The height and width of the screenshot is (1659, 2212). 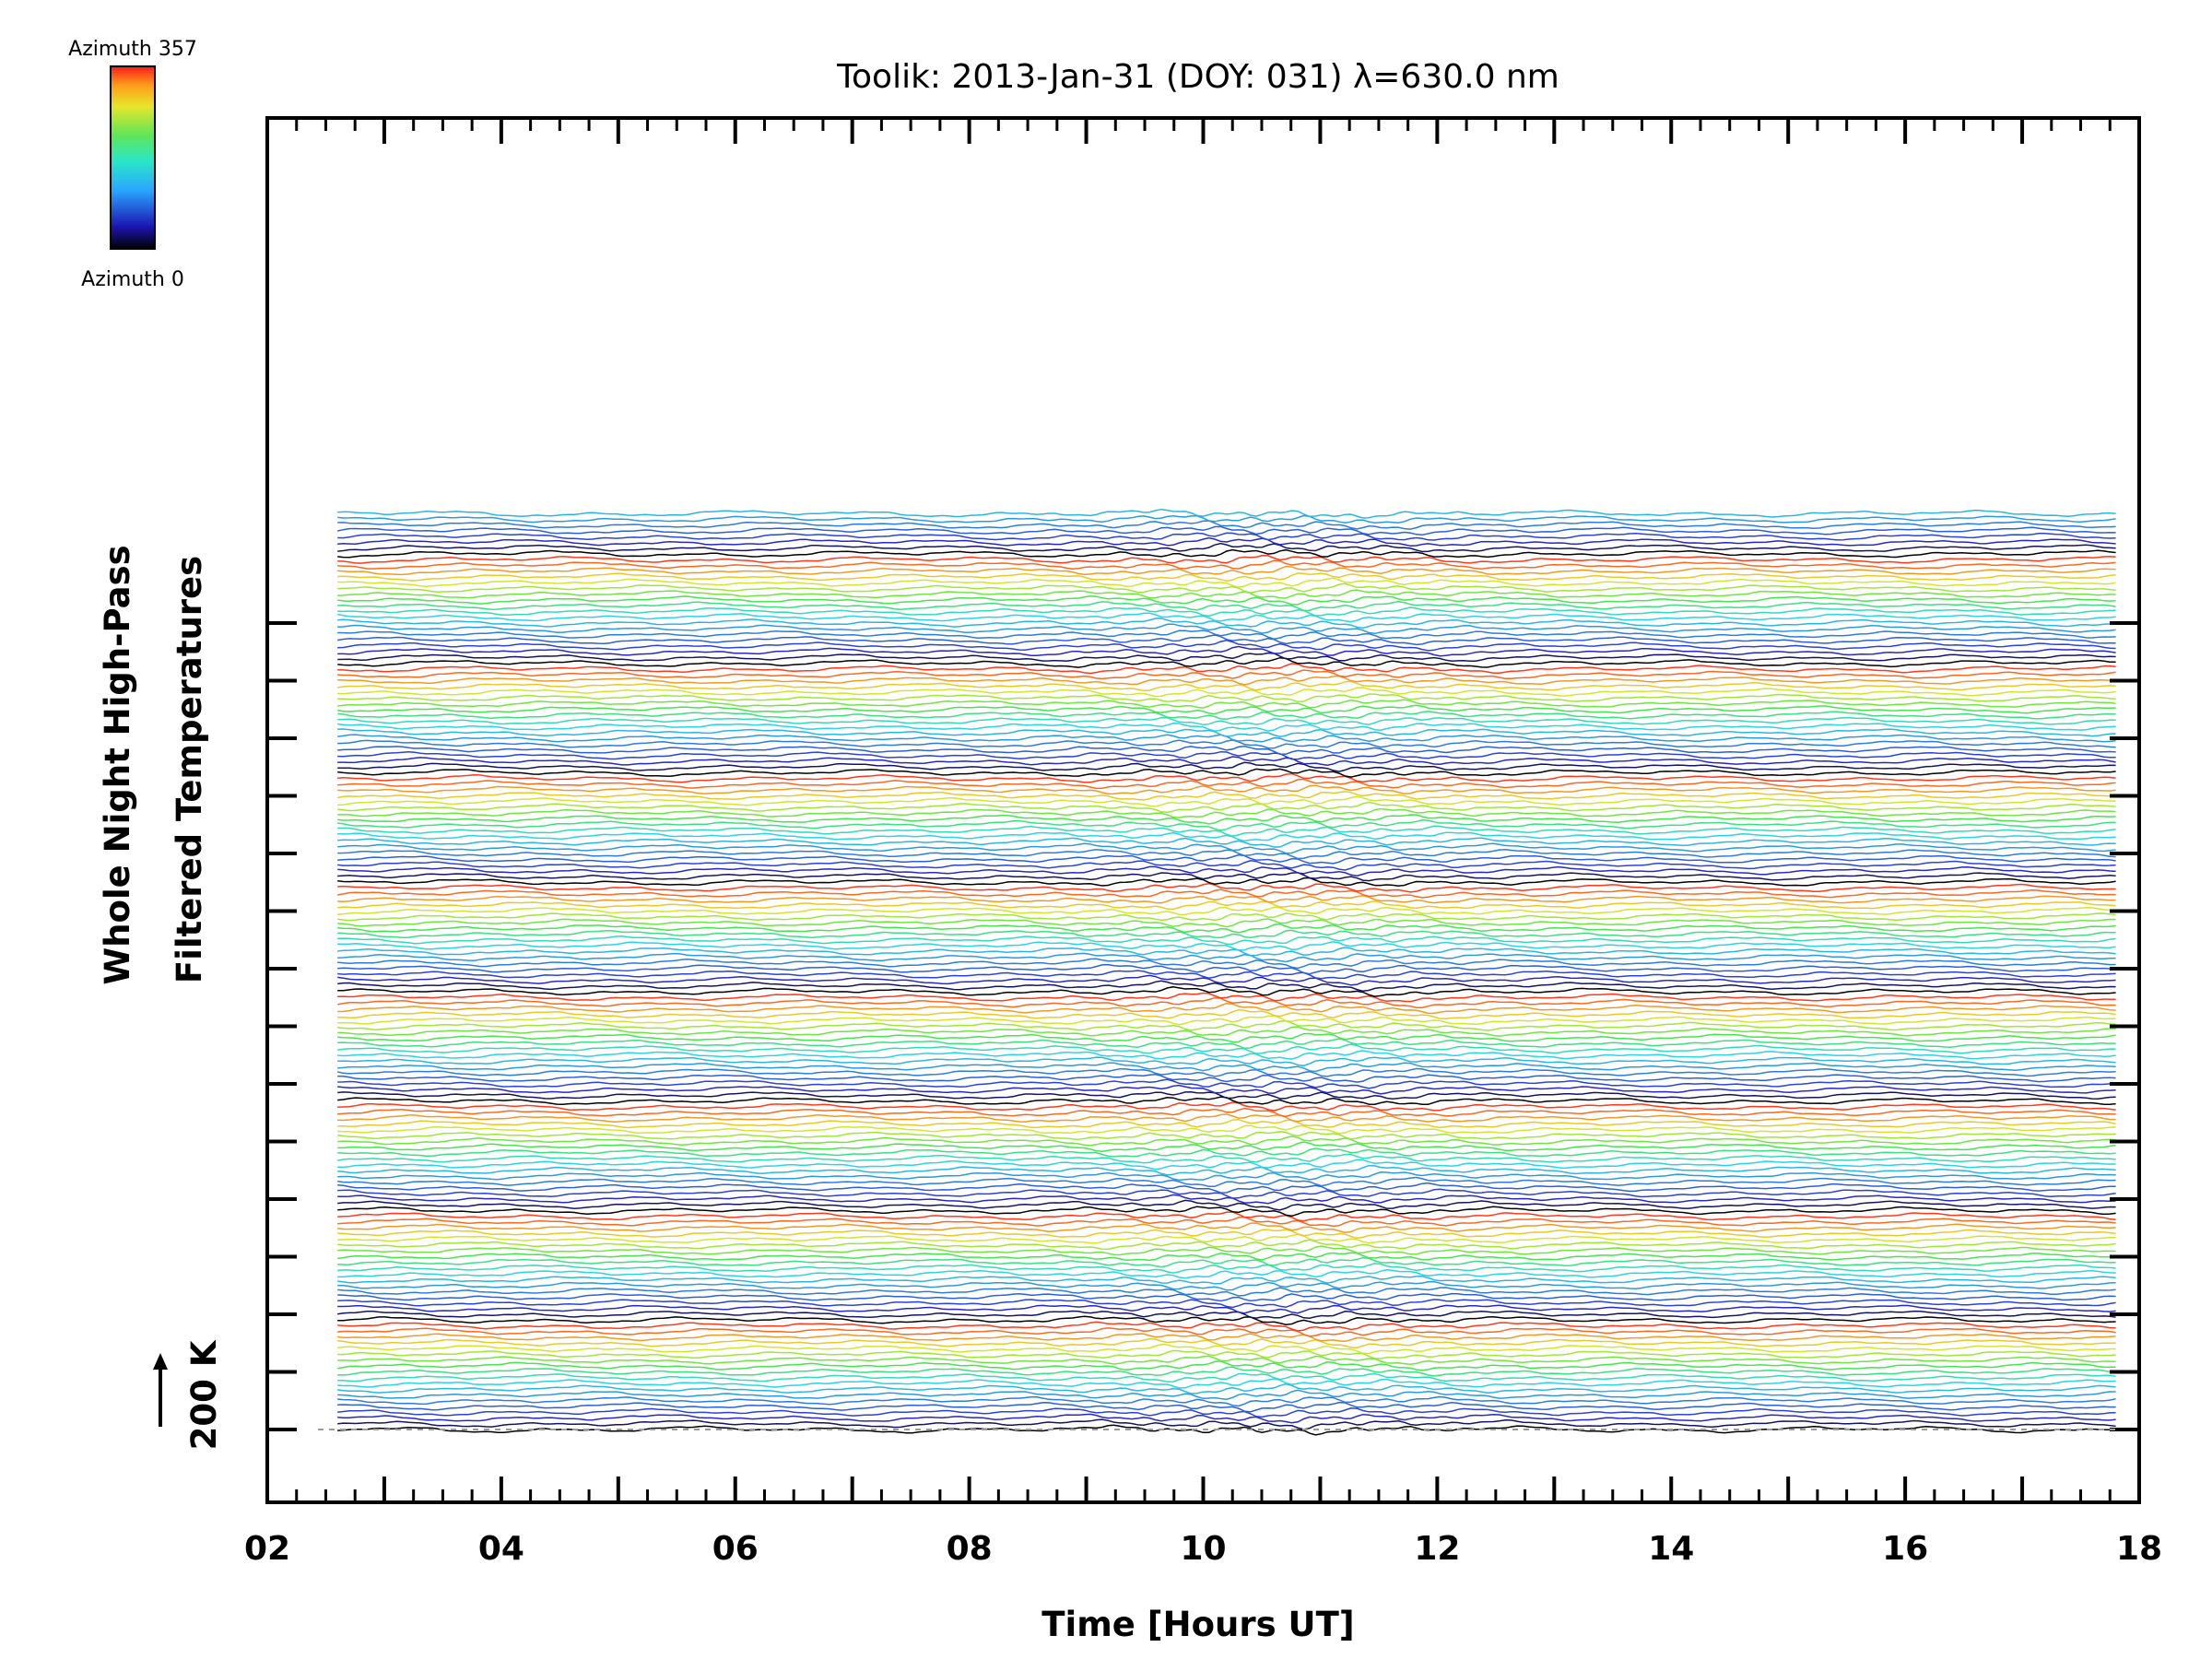 I want to click on y-axis-label-line2: Filtered Temperatures, so click(x=189, y=769).